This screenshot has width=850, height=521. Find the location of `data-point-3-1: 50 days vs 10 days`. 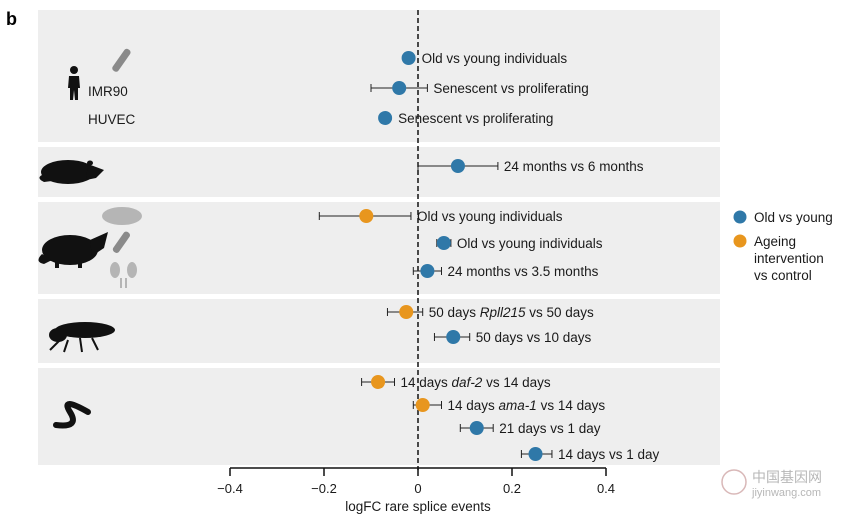

data-point-3-1: 50 days vs 10 days is located at coordinates (512, 337).